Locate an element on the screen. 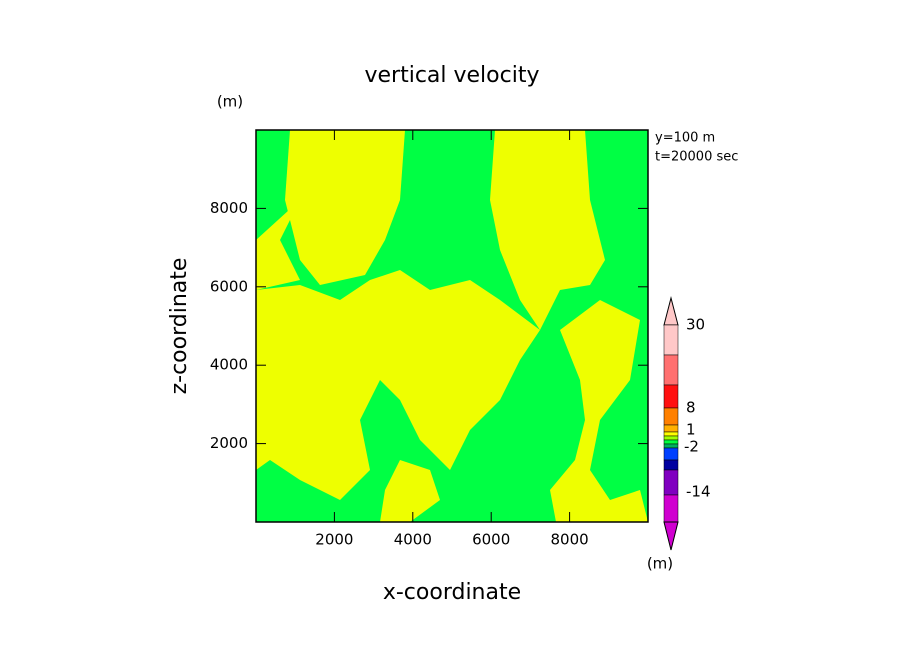  colorbar-label: 1 is located at coordinates (691, 430).